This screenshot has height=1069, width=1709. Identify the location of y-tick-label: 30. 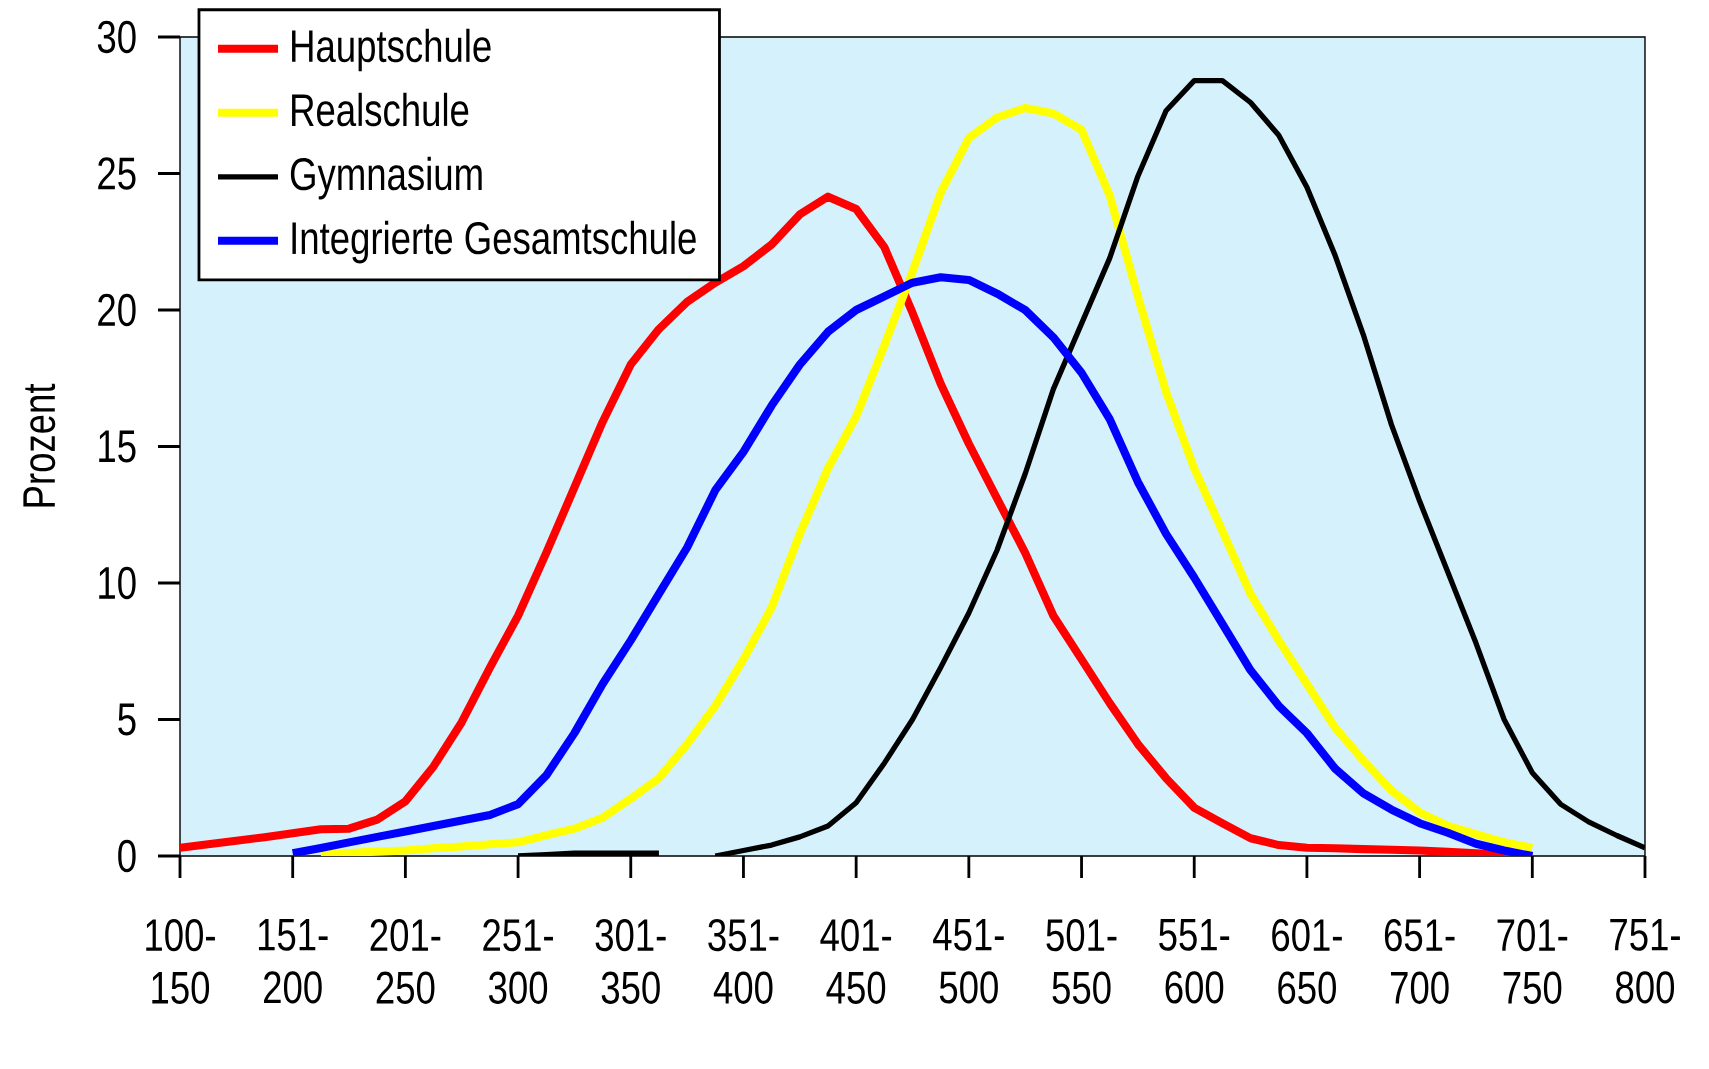
(116, 37).